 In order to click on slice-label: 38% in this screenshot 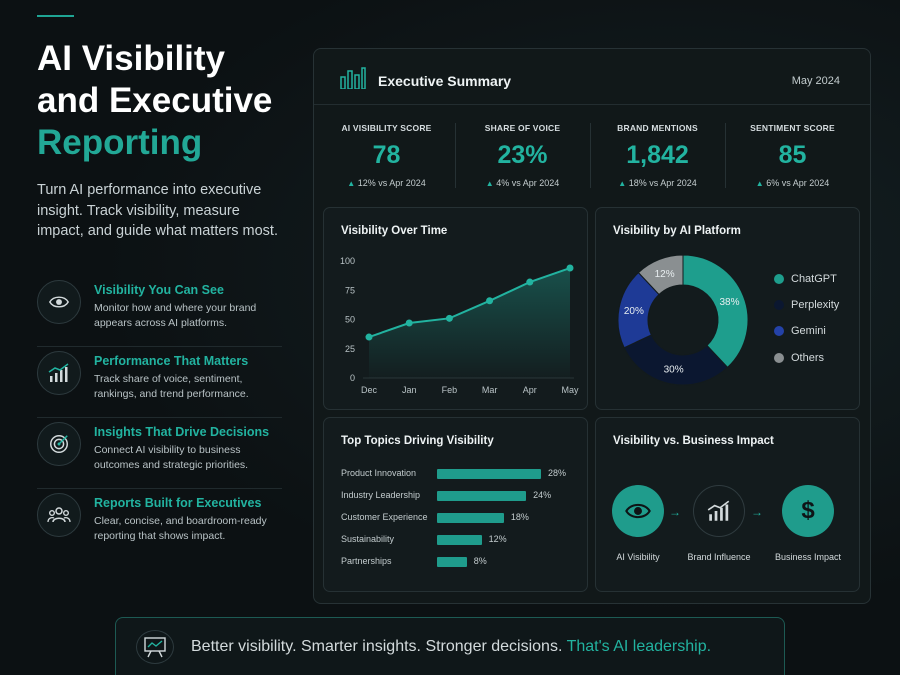, I will do `click(729, 302)`.